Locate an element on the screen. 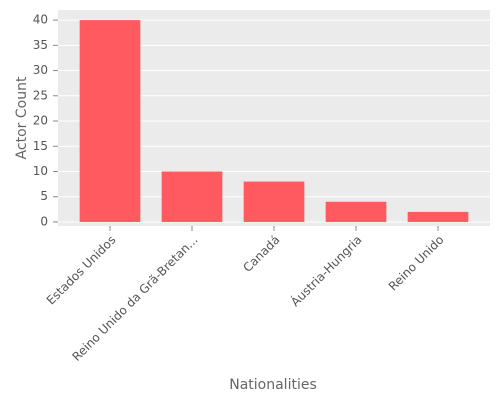  x-tick-label: Reino Unido is located at coordinates (416, 263).